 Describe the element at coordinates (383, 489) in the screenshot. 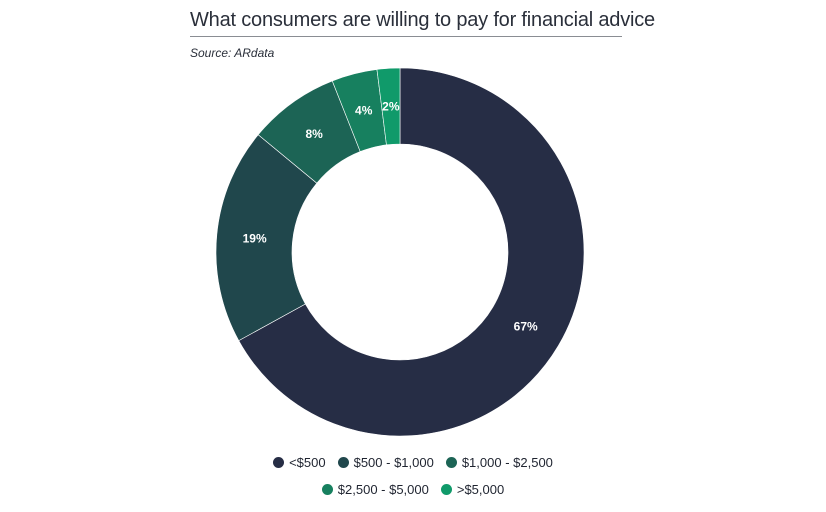

I see `legend-label: $2,500 - $5,000` at that location.